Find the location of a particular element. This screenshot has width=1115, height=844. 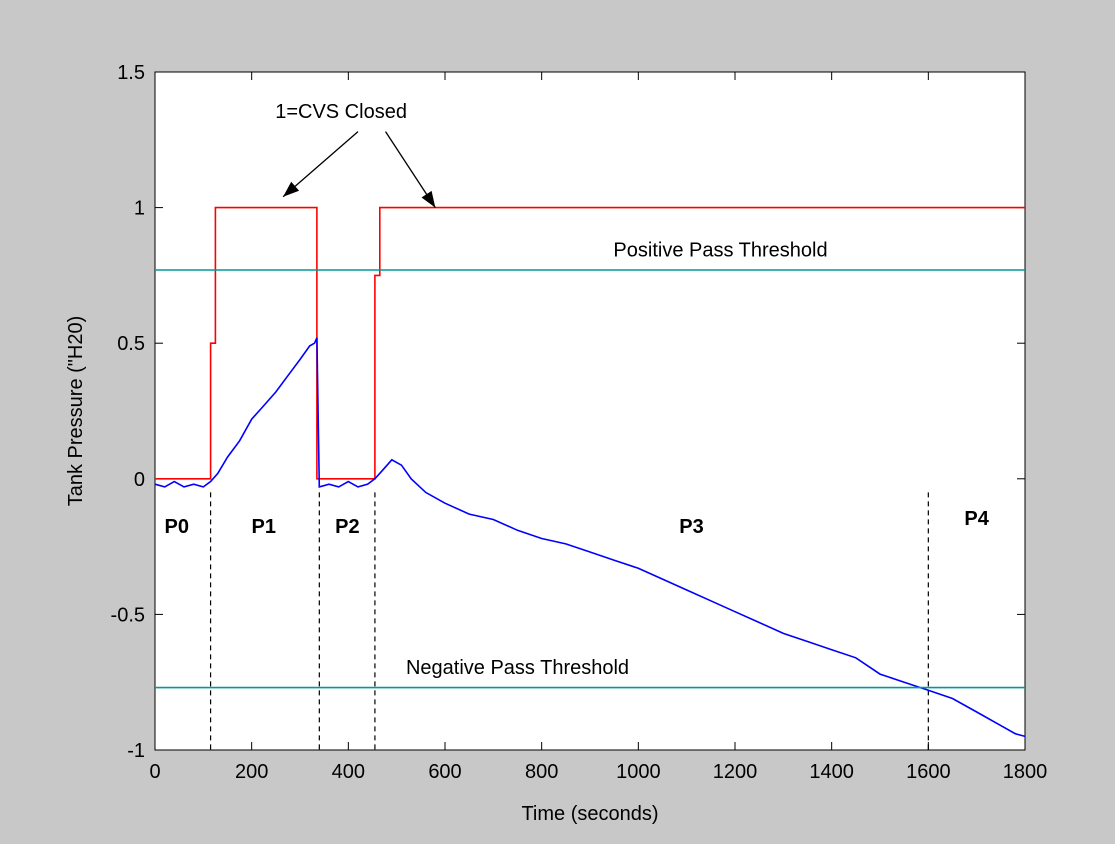

phase-label: P3 is located at coordinates (691, 527).